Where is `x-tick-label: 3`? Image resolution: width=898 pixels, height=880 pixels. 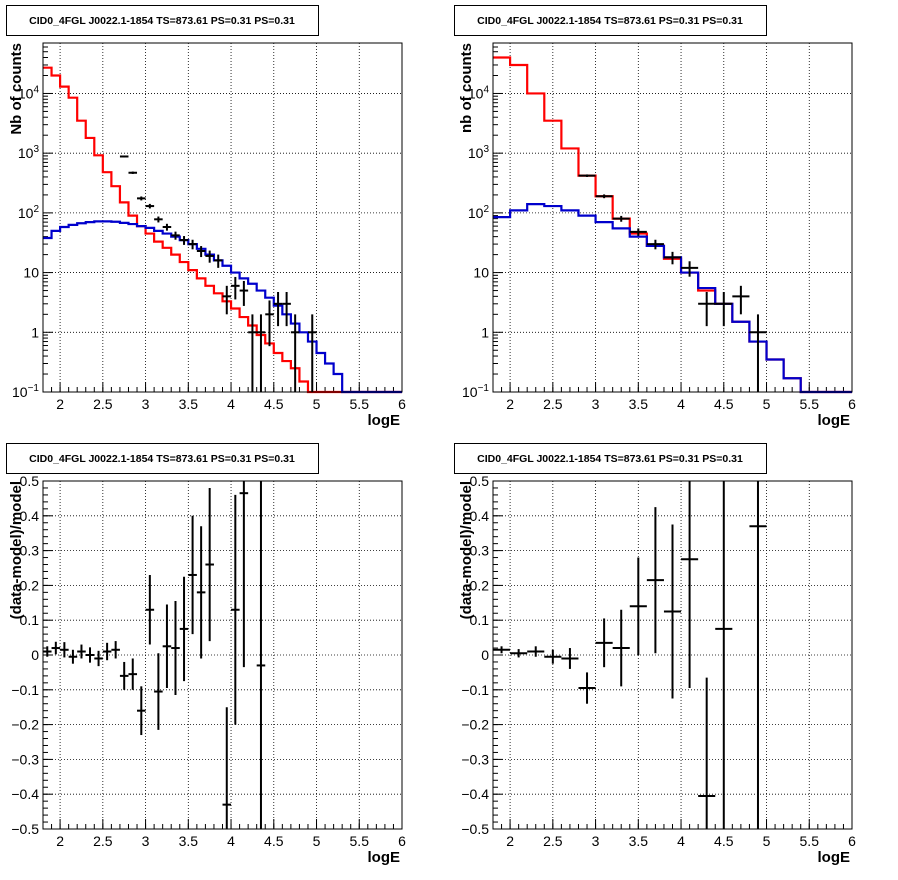
x-tick-label: 3 is located at coordinates (146, 841).